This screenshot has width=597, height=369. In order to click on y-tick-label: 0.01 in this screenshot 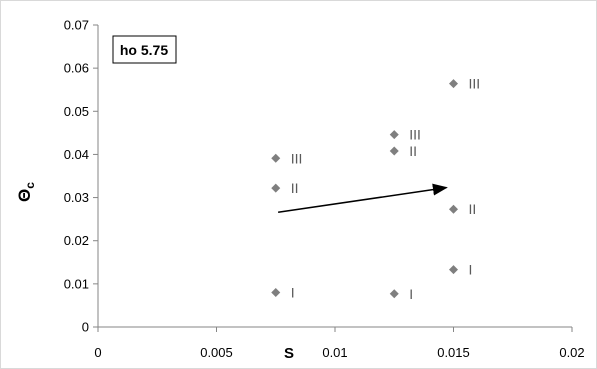, I will do `click(76, 283)`.